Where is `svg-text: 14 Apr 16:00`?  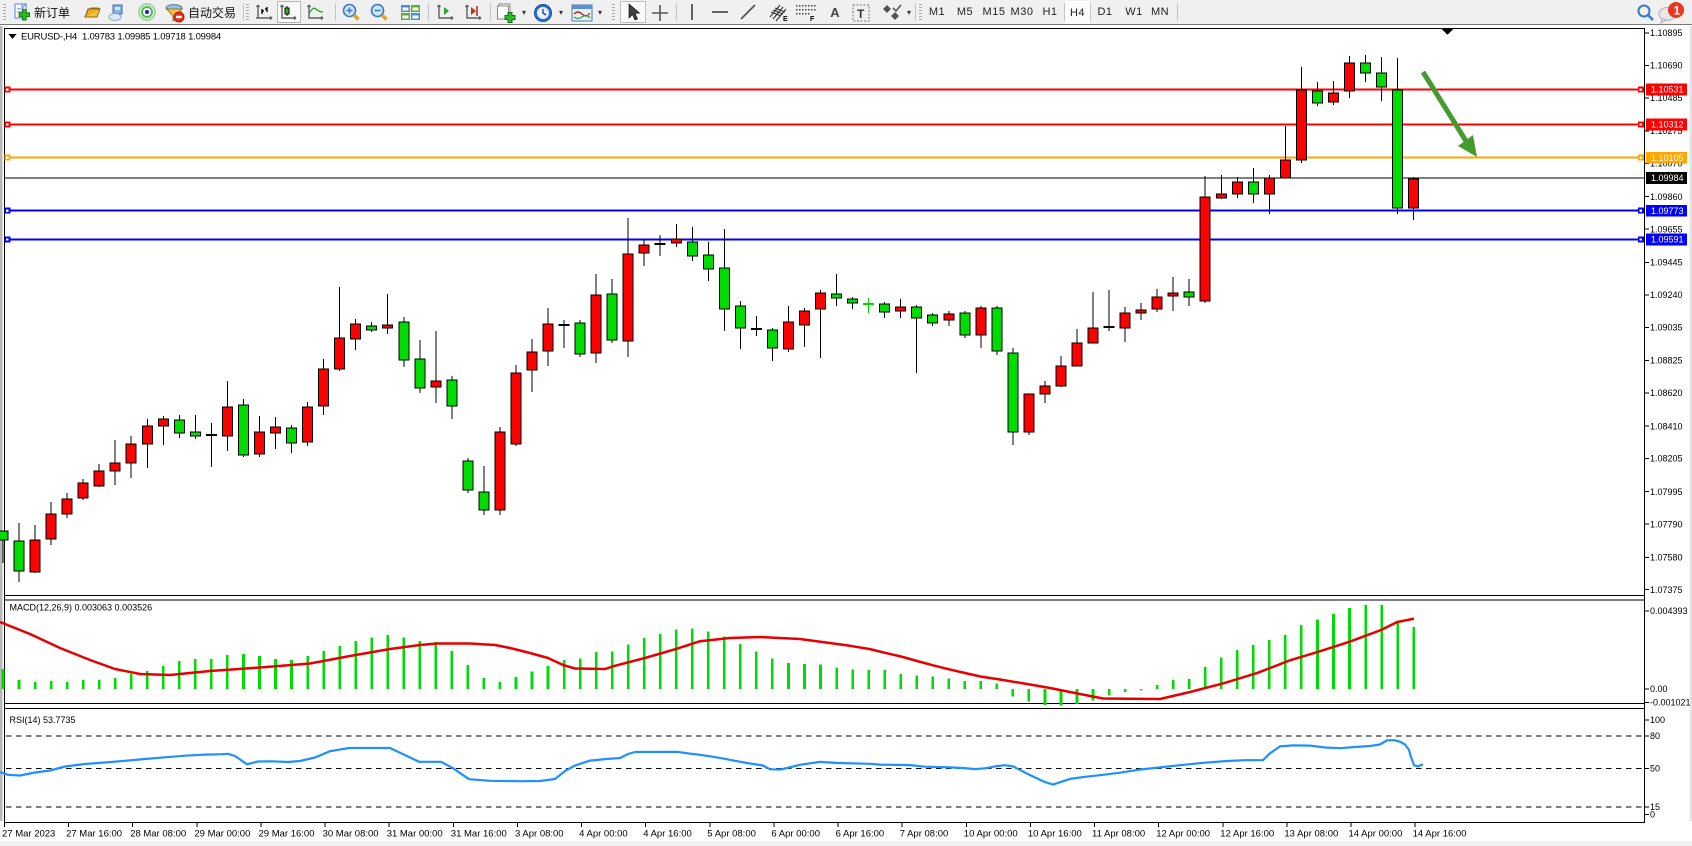
svg-text: 14 Apr 16:00 is located at coordinates (1440, 834).